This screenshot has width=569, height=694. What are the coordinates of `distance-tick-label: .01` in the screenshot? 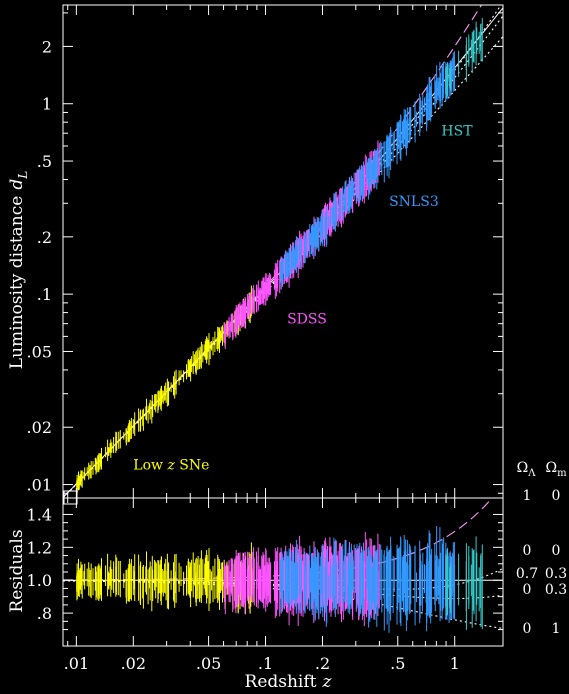 It's located at (39, 485).